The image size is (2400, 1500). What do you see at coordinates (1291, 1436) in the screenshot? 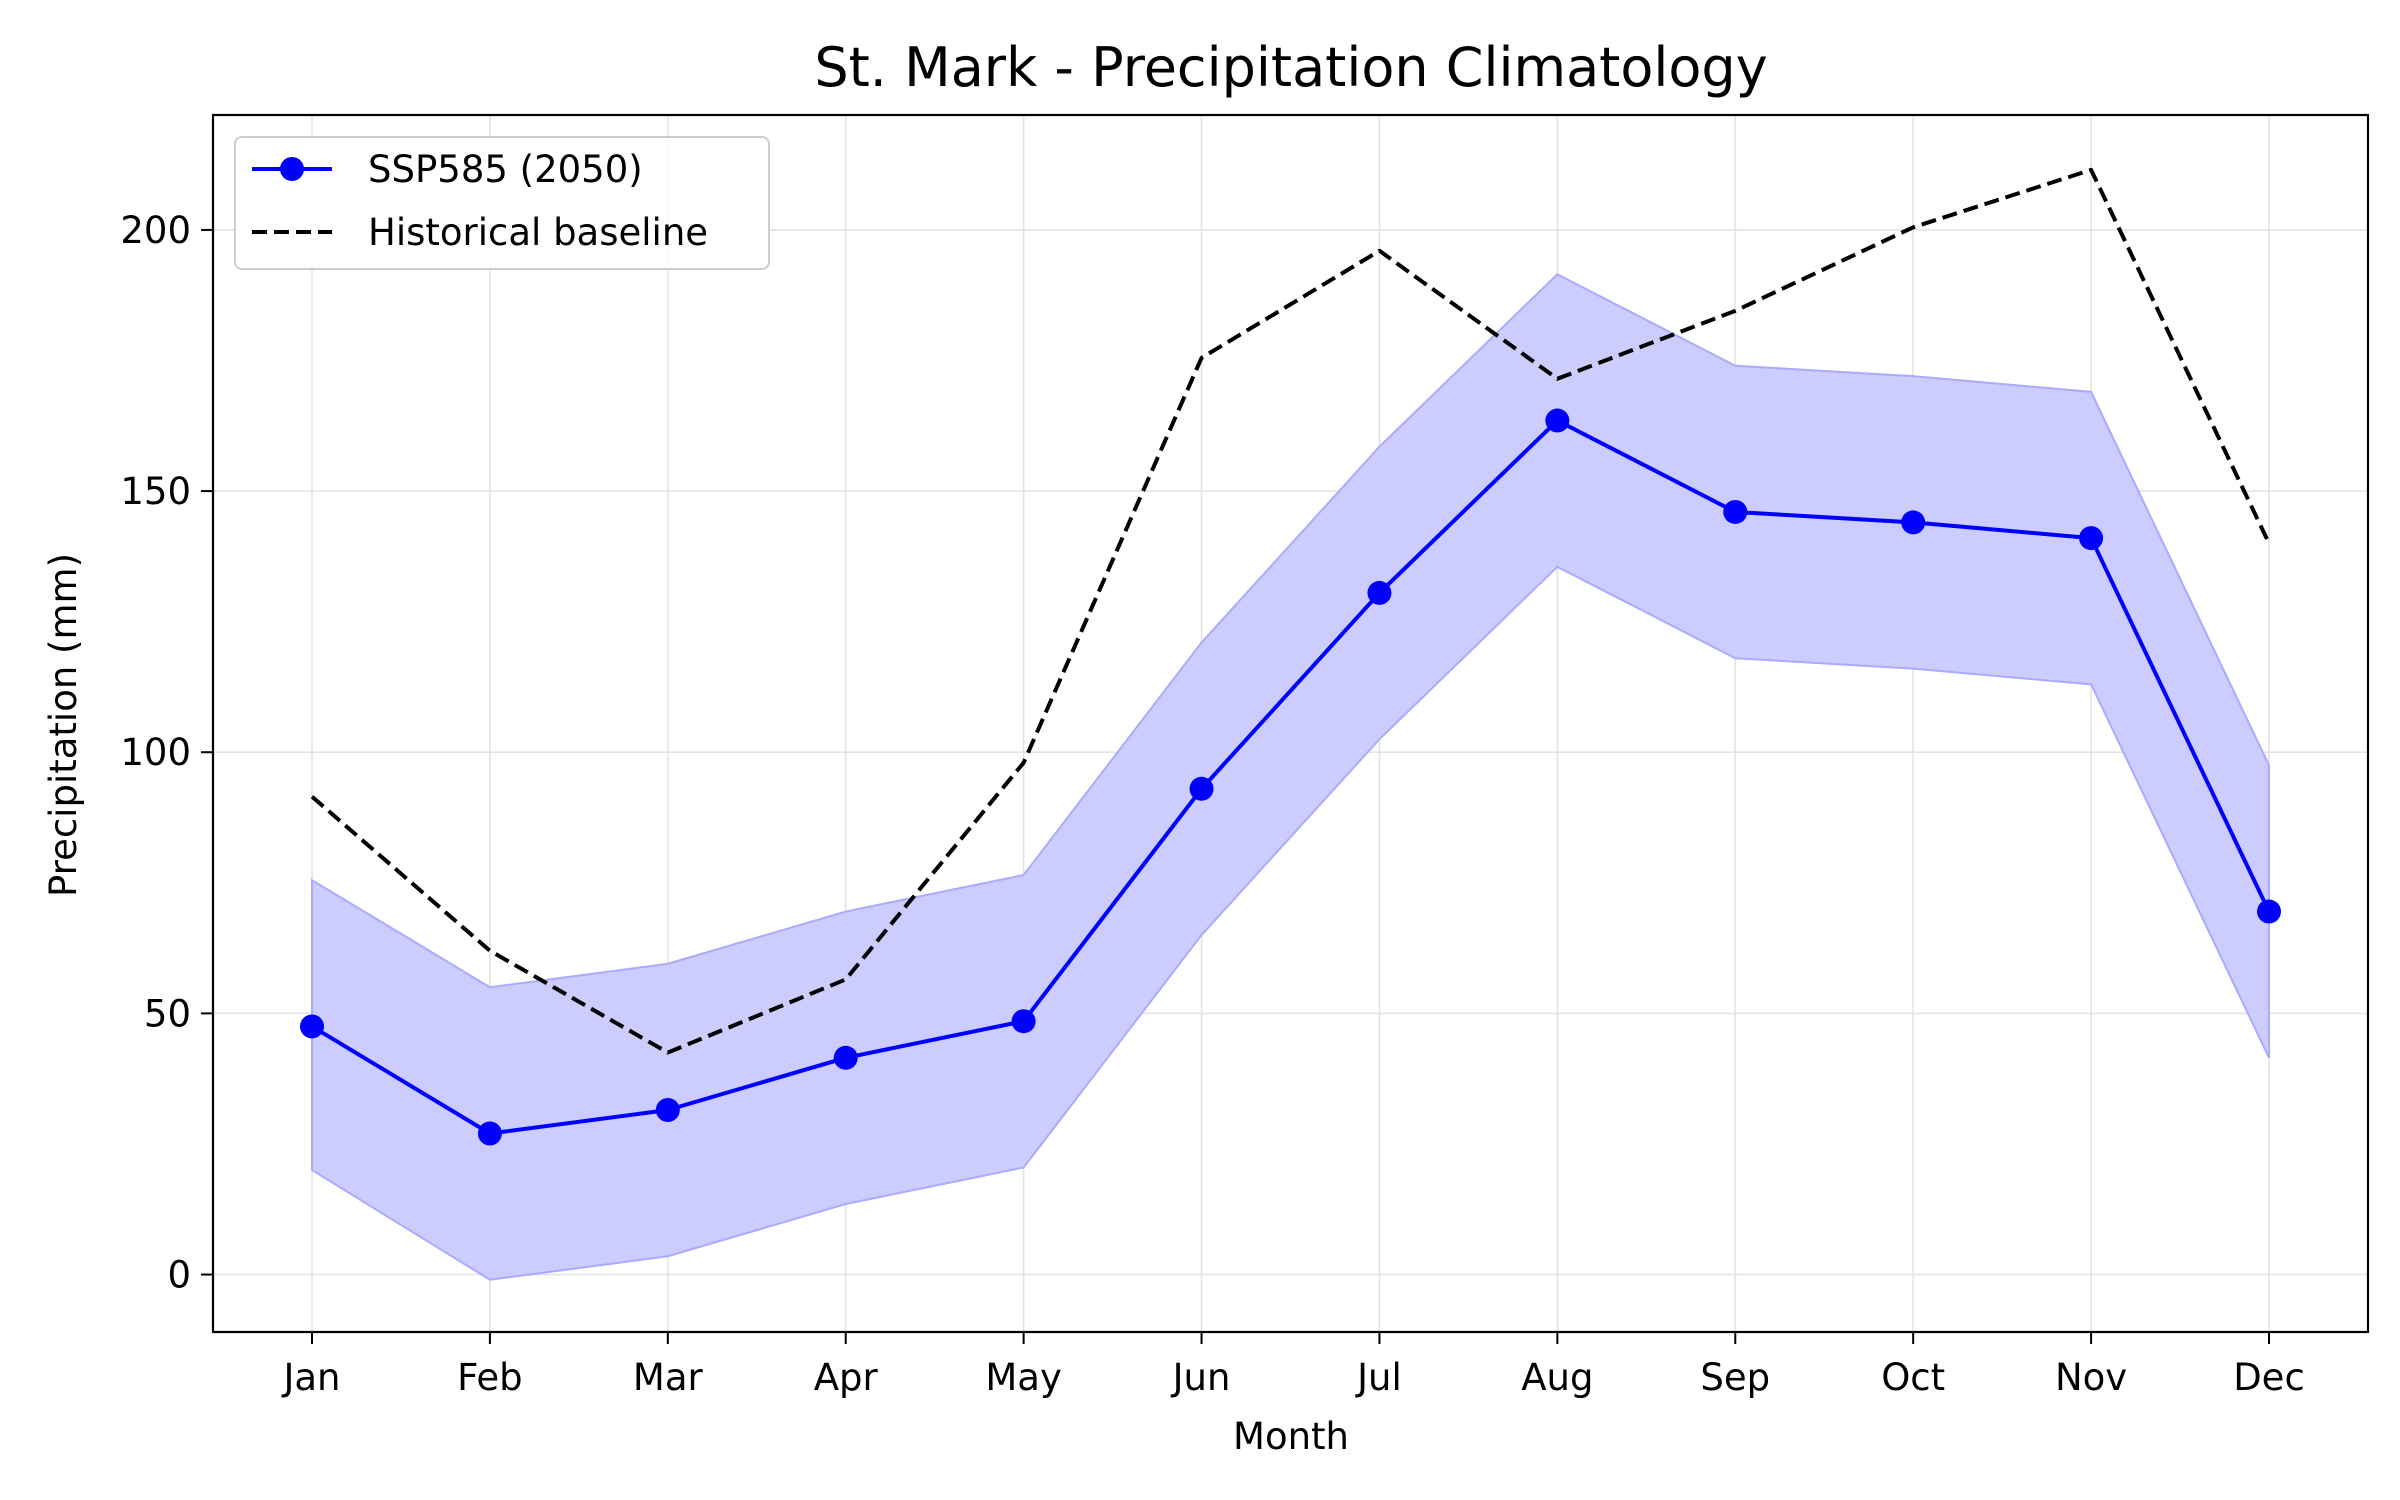
I see `x-axis-label: Month` at bounding box center [1291, 1436].